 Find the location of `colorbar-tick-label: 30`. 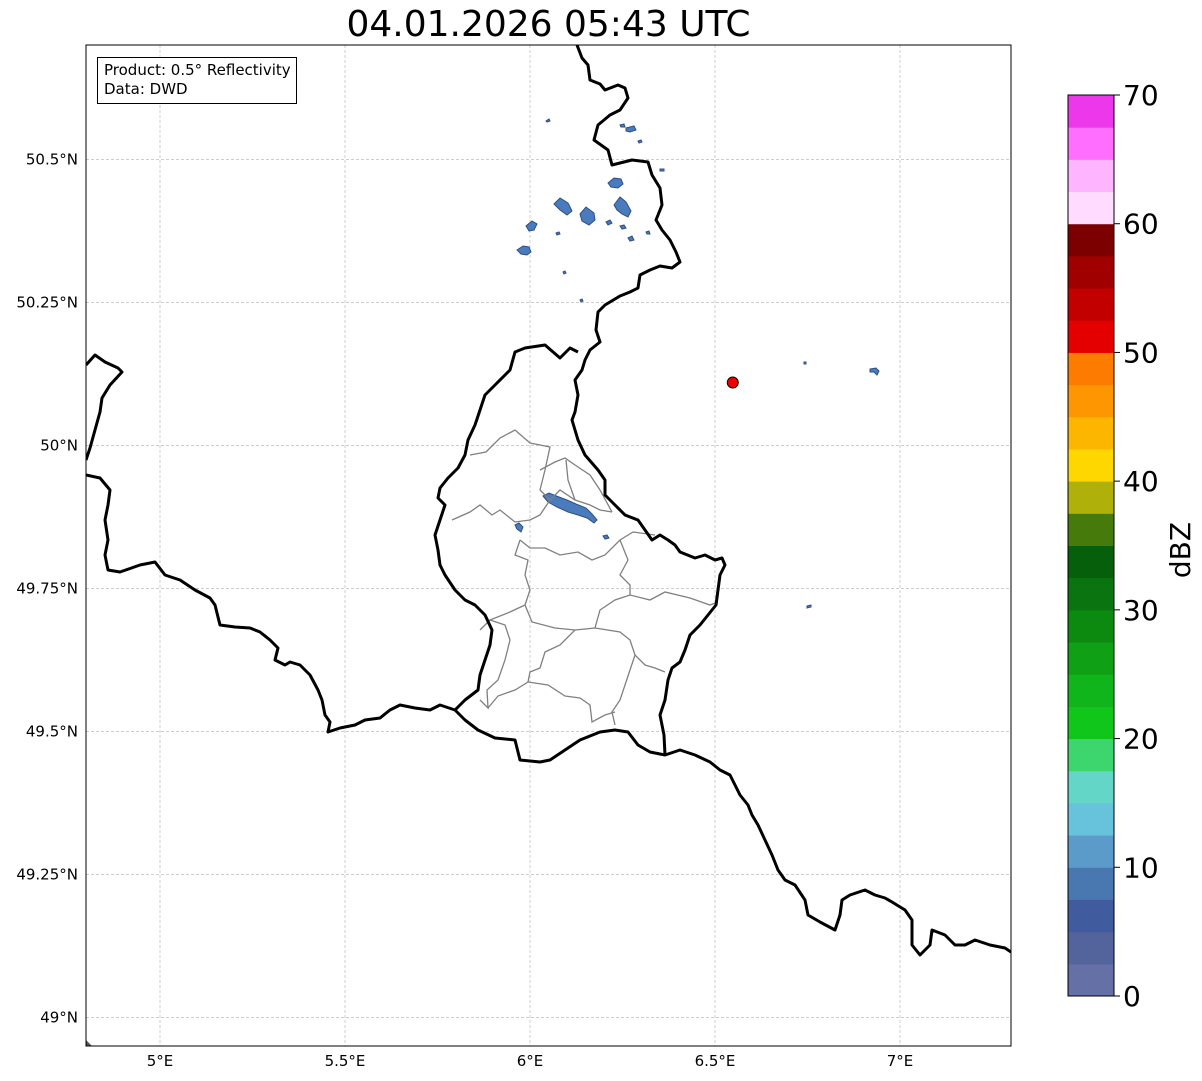

colorbar-tick-label: 30 is located at coordinates (1141, 610).